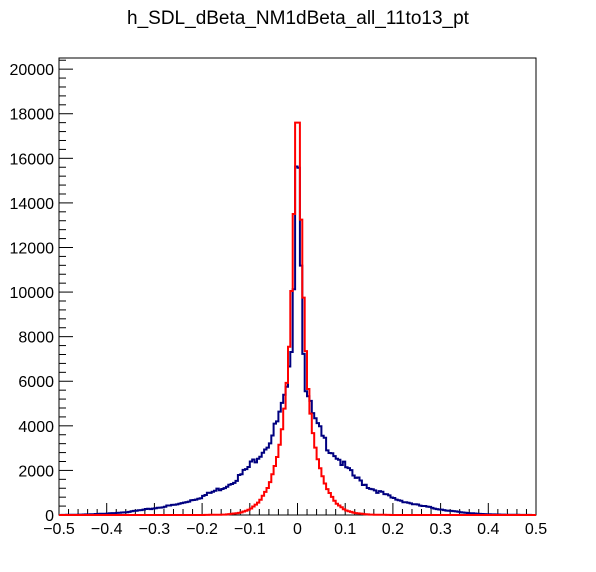 This screenshot has height=572, width=596. Describe the element at coordinates (393, 529) in the screenshot. I see `x-tick-label: 0.2` at that location.